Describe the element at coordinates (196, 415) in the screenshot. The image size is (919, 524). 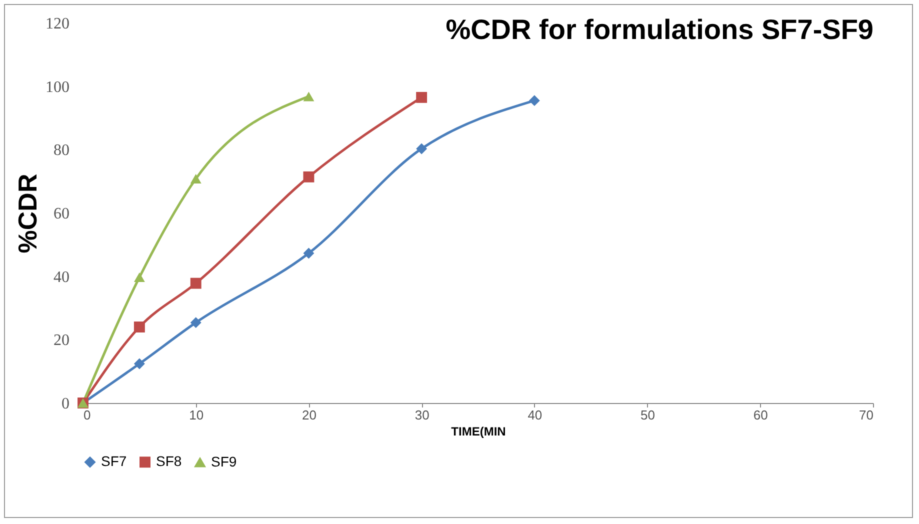
I see `x-tick-label: 10` at that location.